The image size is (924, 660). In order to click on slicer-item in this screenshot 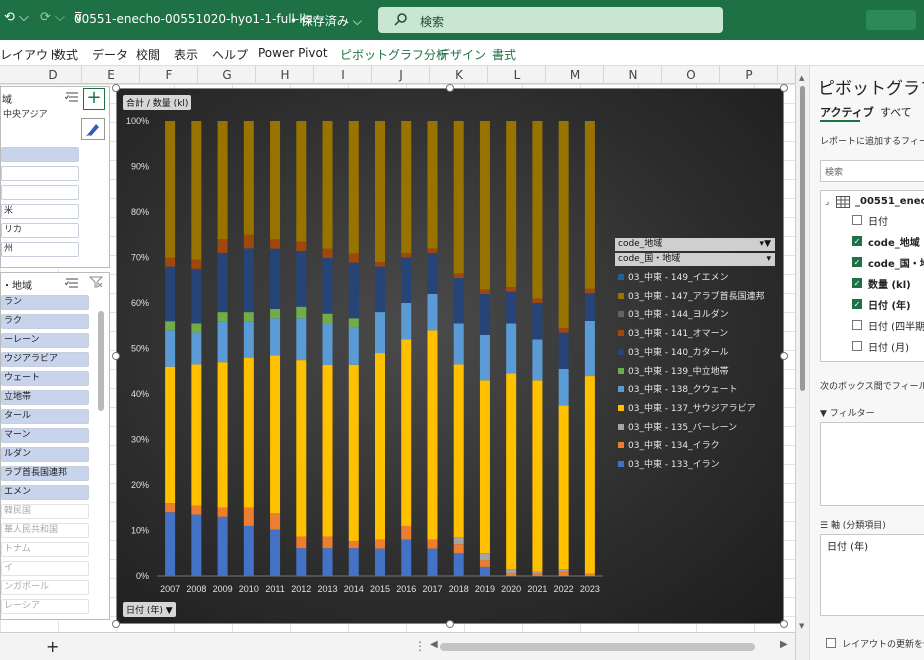, I will do `click(40, 173)`.